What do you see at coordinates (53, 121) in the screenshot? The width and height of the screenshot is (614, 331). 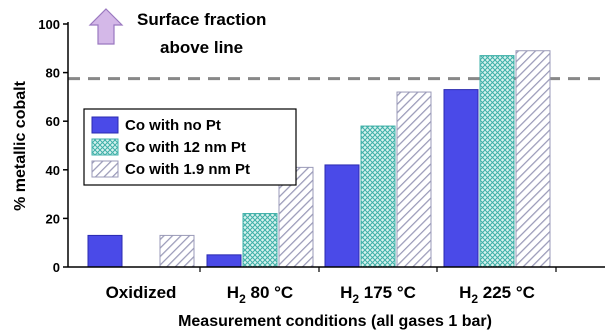 I see `y-tick-label: 60` at bounding box center [53, 121].